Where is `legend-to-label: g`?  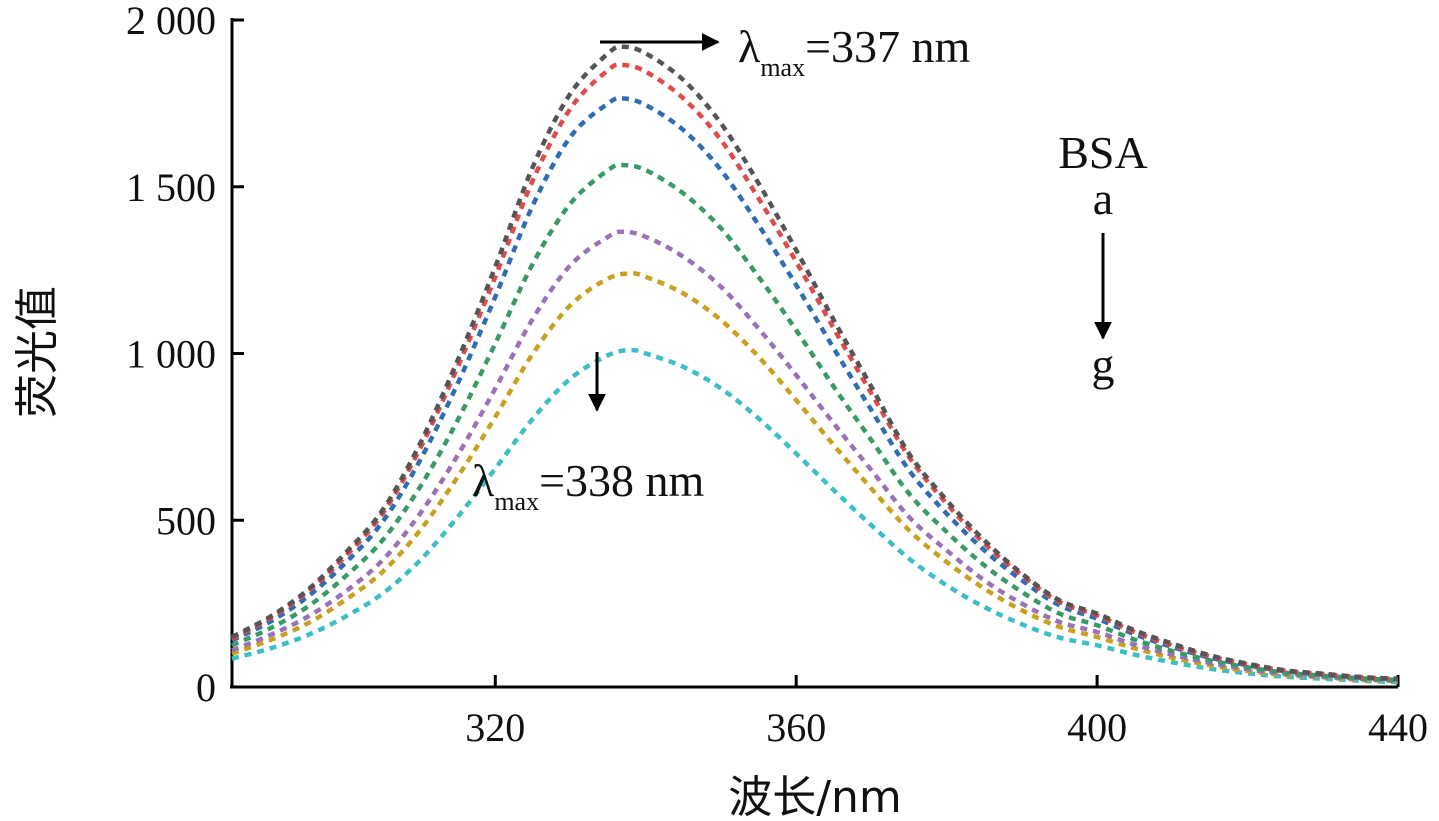
legend-to-label: g is located at coordinates (1103, 364).